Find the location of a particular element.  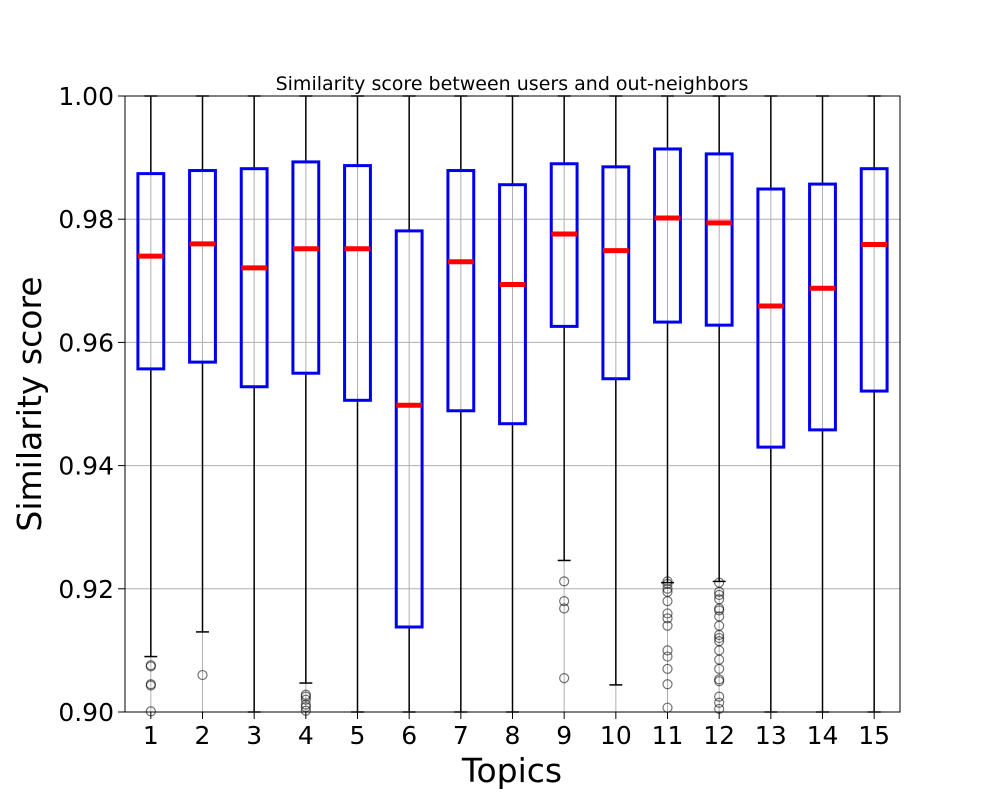

y-tick-label: 0.96 is located at coordinates (86, 342).